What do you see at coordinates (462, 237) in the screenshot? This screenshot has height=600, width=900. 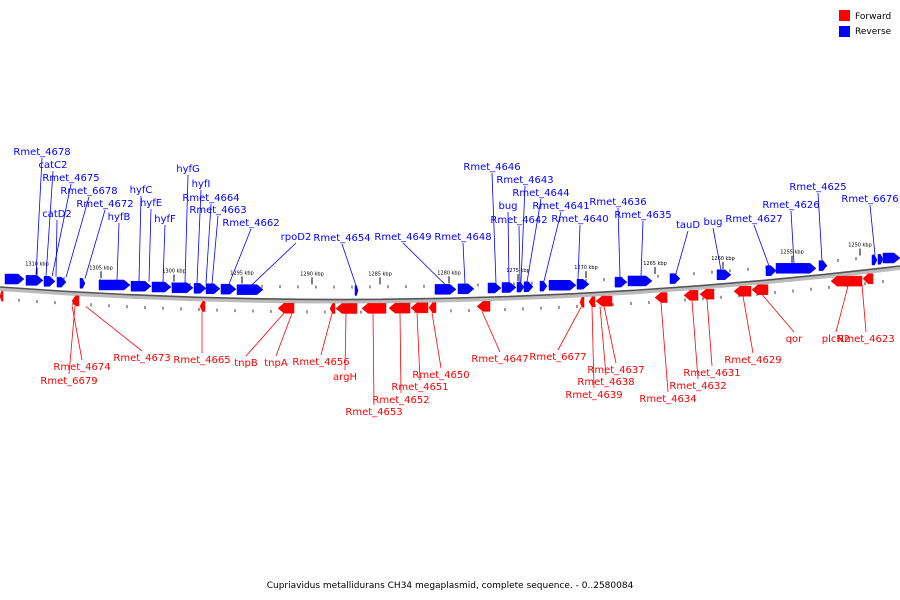 I see `reverse-gene-label: Rmet_4648` at bounding box center [462, 237].